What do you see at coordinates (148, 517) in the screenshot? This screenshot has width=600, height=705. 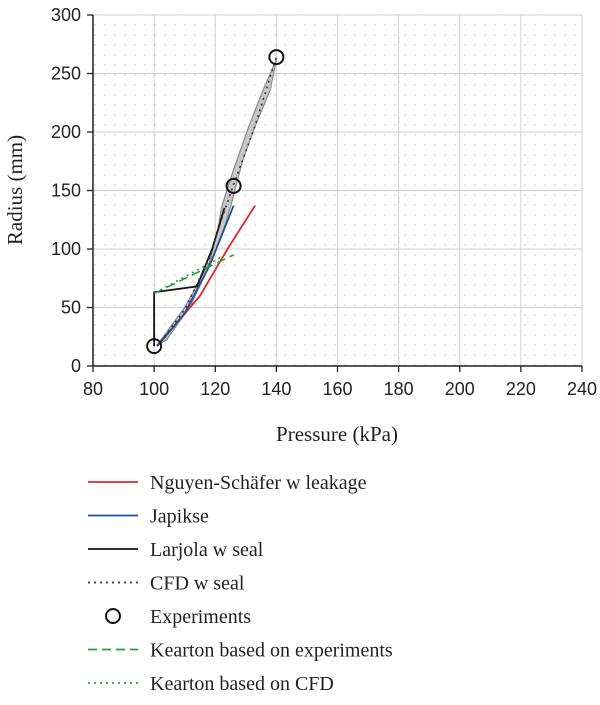 I see `legend-item-1: Japikse` at bounding box center [148, 517].